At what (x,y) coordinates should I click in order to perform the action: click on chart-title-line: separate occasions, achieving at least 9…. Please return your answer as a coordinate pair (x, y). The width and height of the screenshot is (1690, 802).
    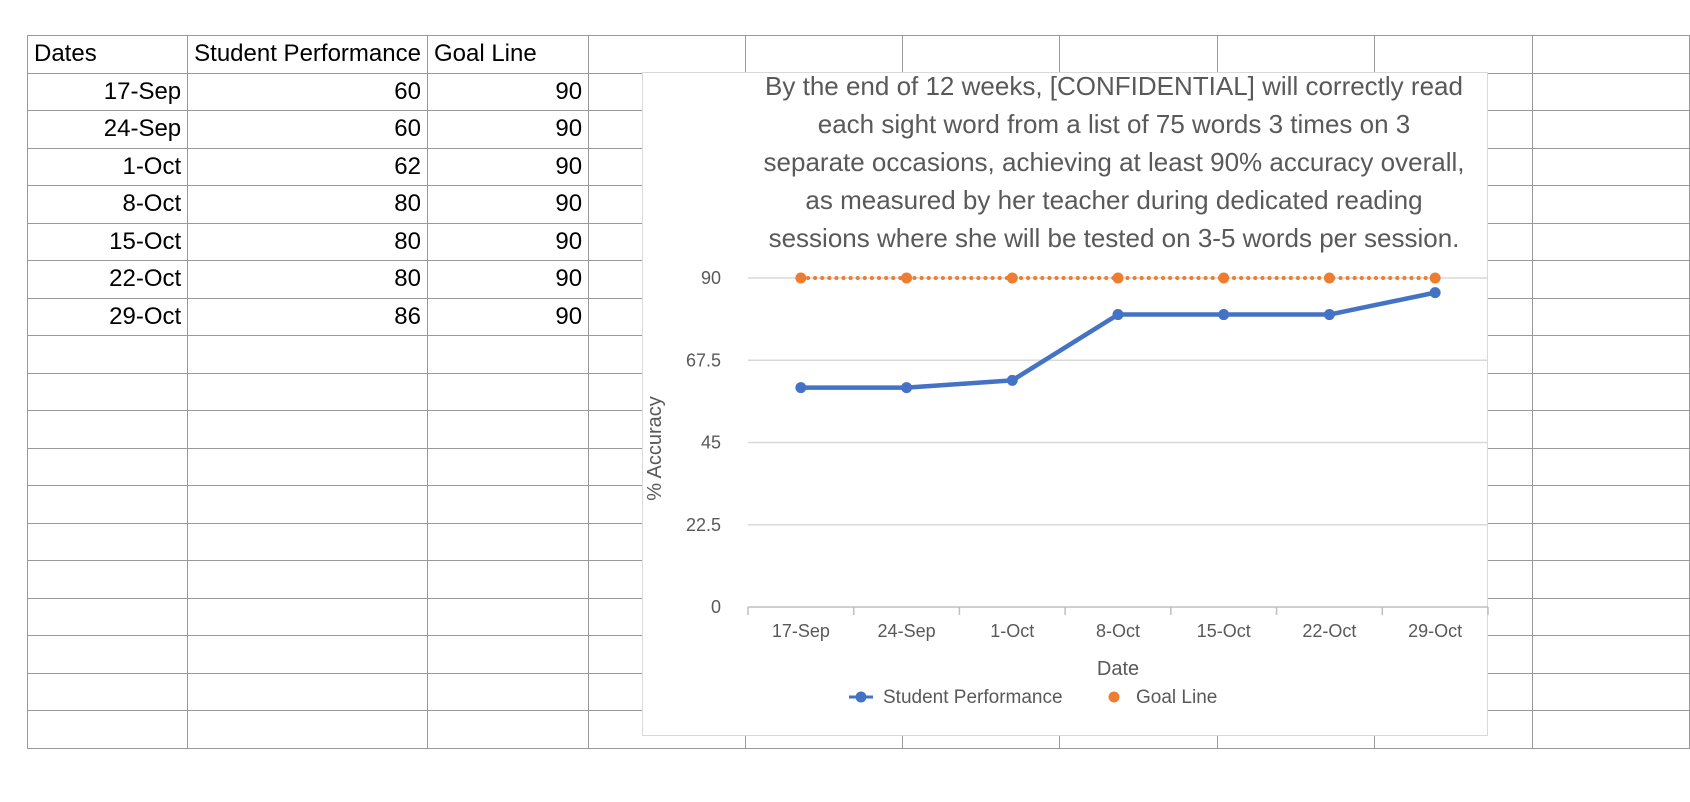
    Looking at the image, I should click on (1114, 162).